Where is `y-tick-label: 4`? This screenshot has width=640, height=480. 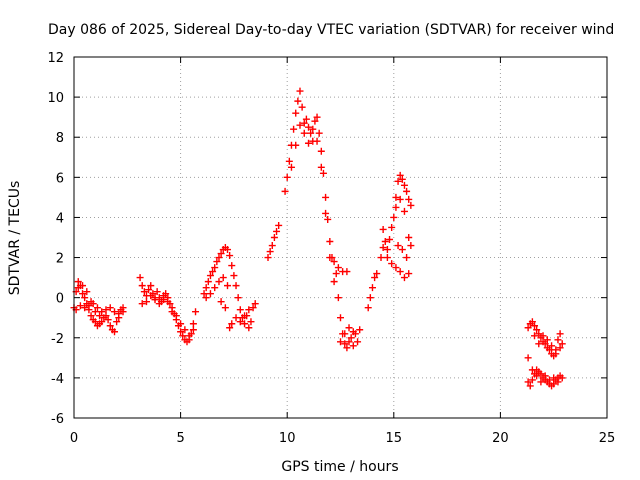
y-tick-label: 4 is located at coordinates (60, 218).